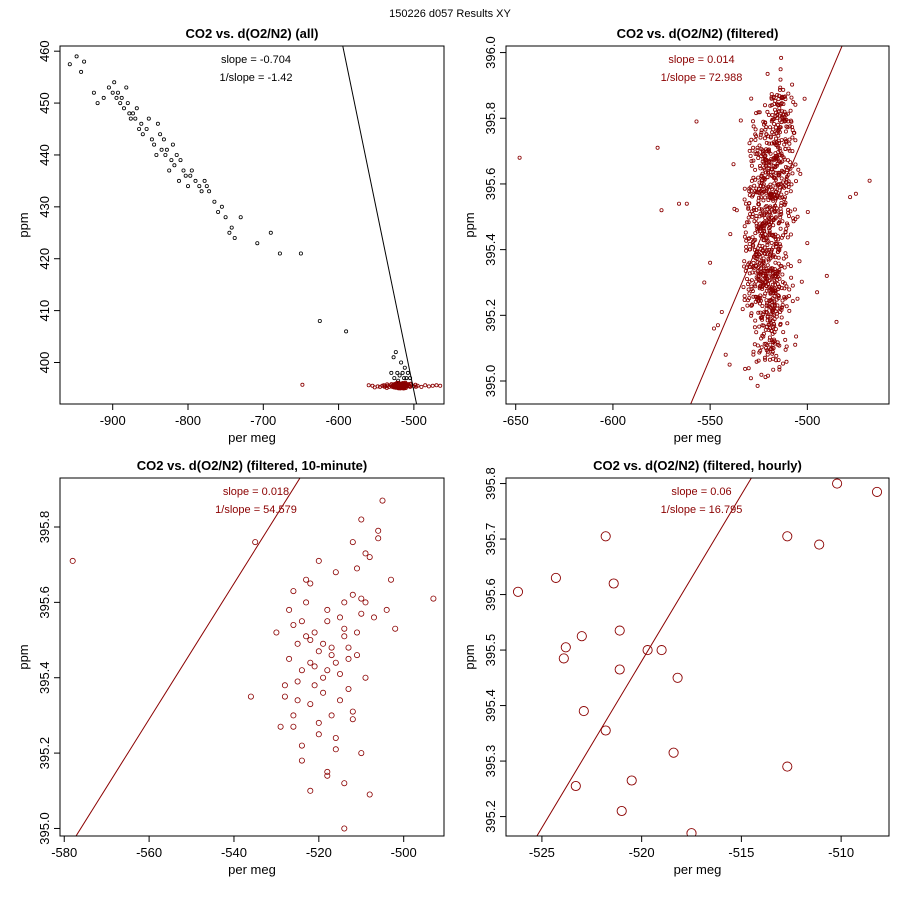 The image size is (900, 900). What do you see at coordinates (371, 385) in the screenshot?
I see `series-filtered` at bounding box center [371, 385].